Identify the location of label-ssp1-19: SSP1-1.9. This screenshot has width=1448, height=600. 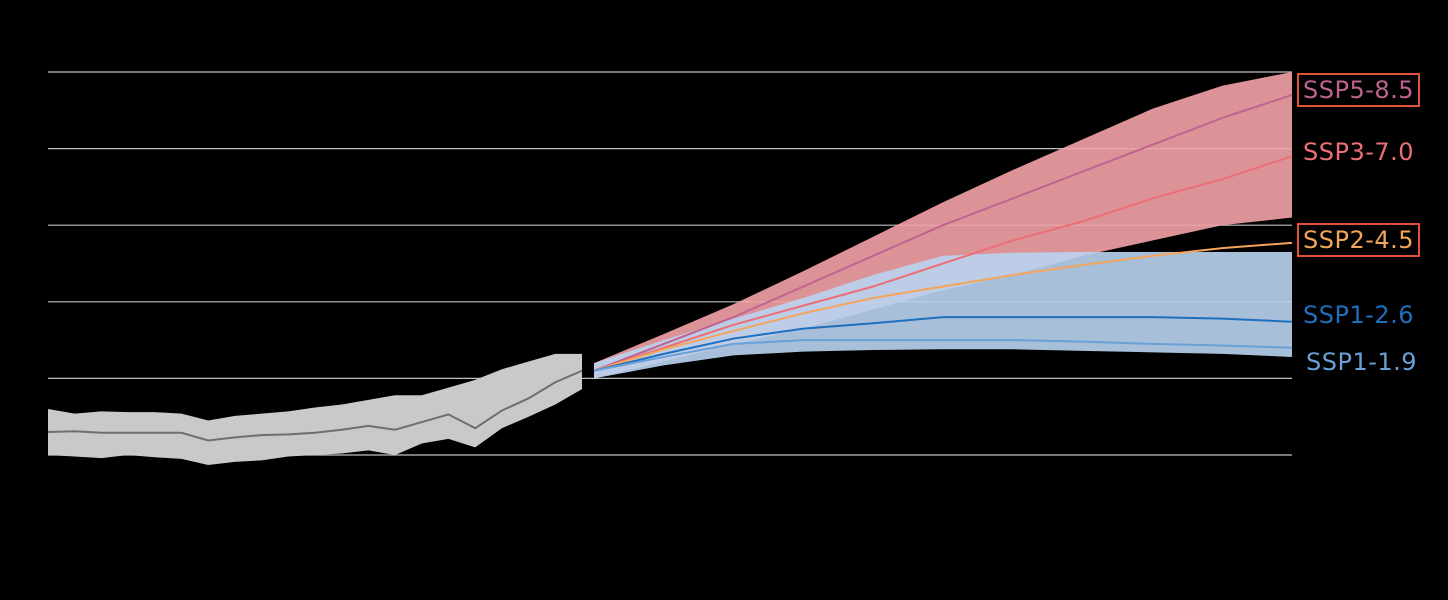
(1362, 362).